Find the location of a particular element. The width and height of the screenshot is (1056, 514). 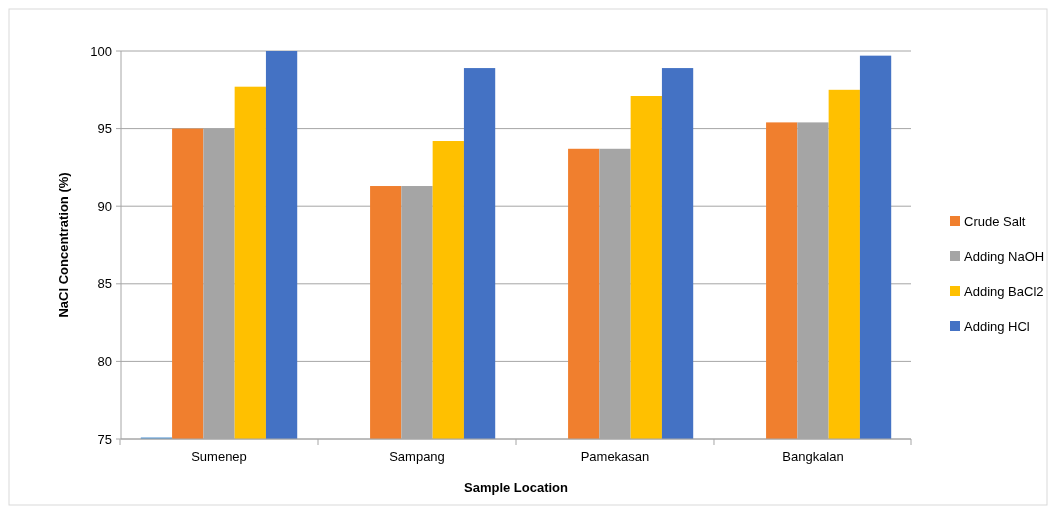

y-tick-label: 90 is located at coordinates (104, 206).